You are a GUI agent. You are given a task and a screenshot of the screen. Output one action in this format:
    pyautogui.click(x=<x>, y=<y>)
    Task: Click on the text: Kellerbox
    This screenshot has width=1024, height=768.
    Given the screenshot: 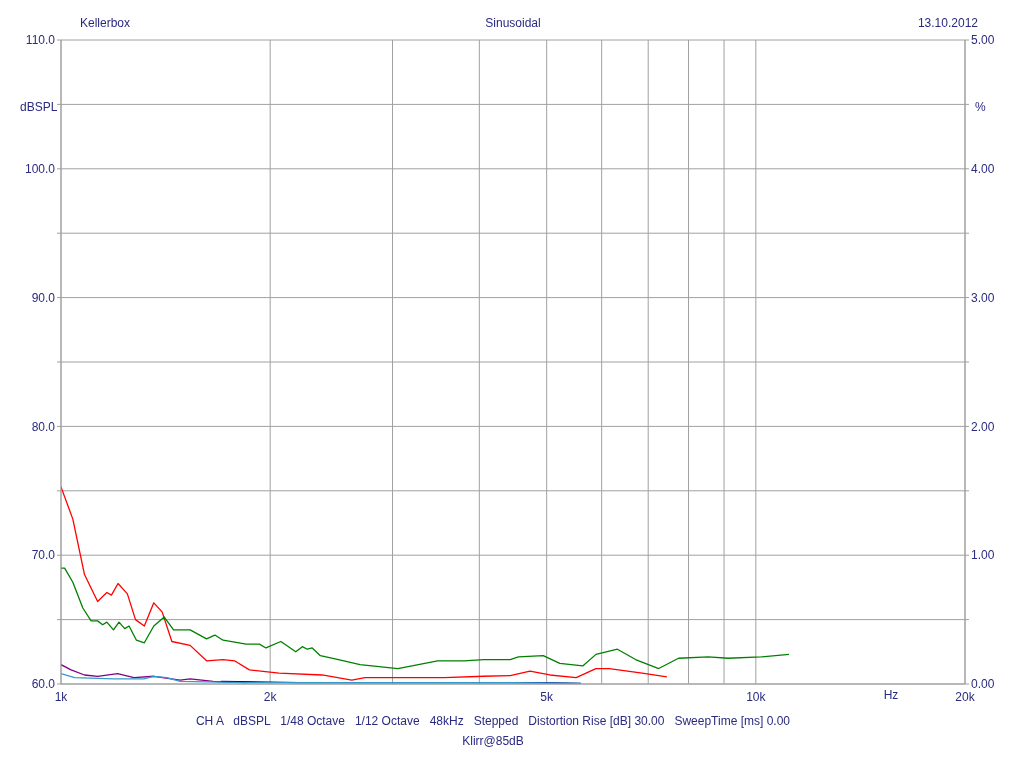 What is the action you would take?
    pyautogui.click(x=105, y=23)
    